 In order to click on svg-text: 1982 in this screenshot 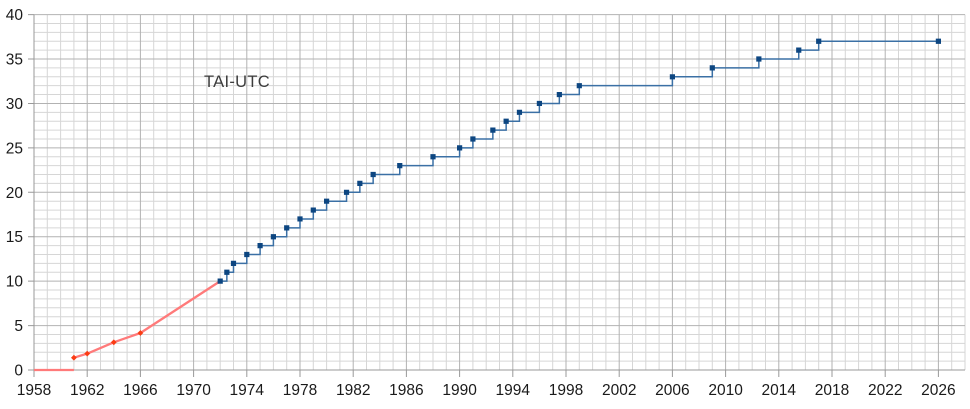, I will do `click(353, 390)`.